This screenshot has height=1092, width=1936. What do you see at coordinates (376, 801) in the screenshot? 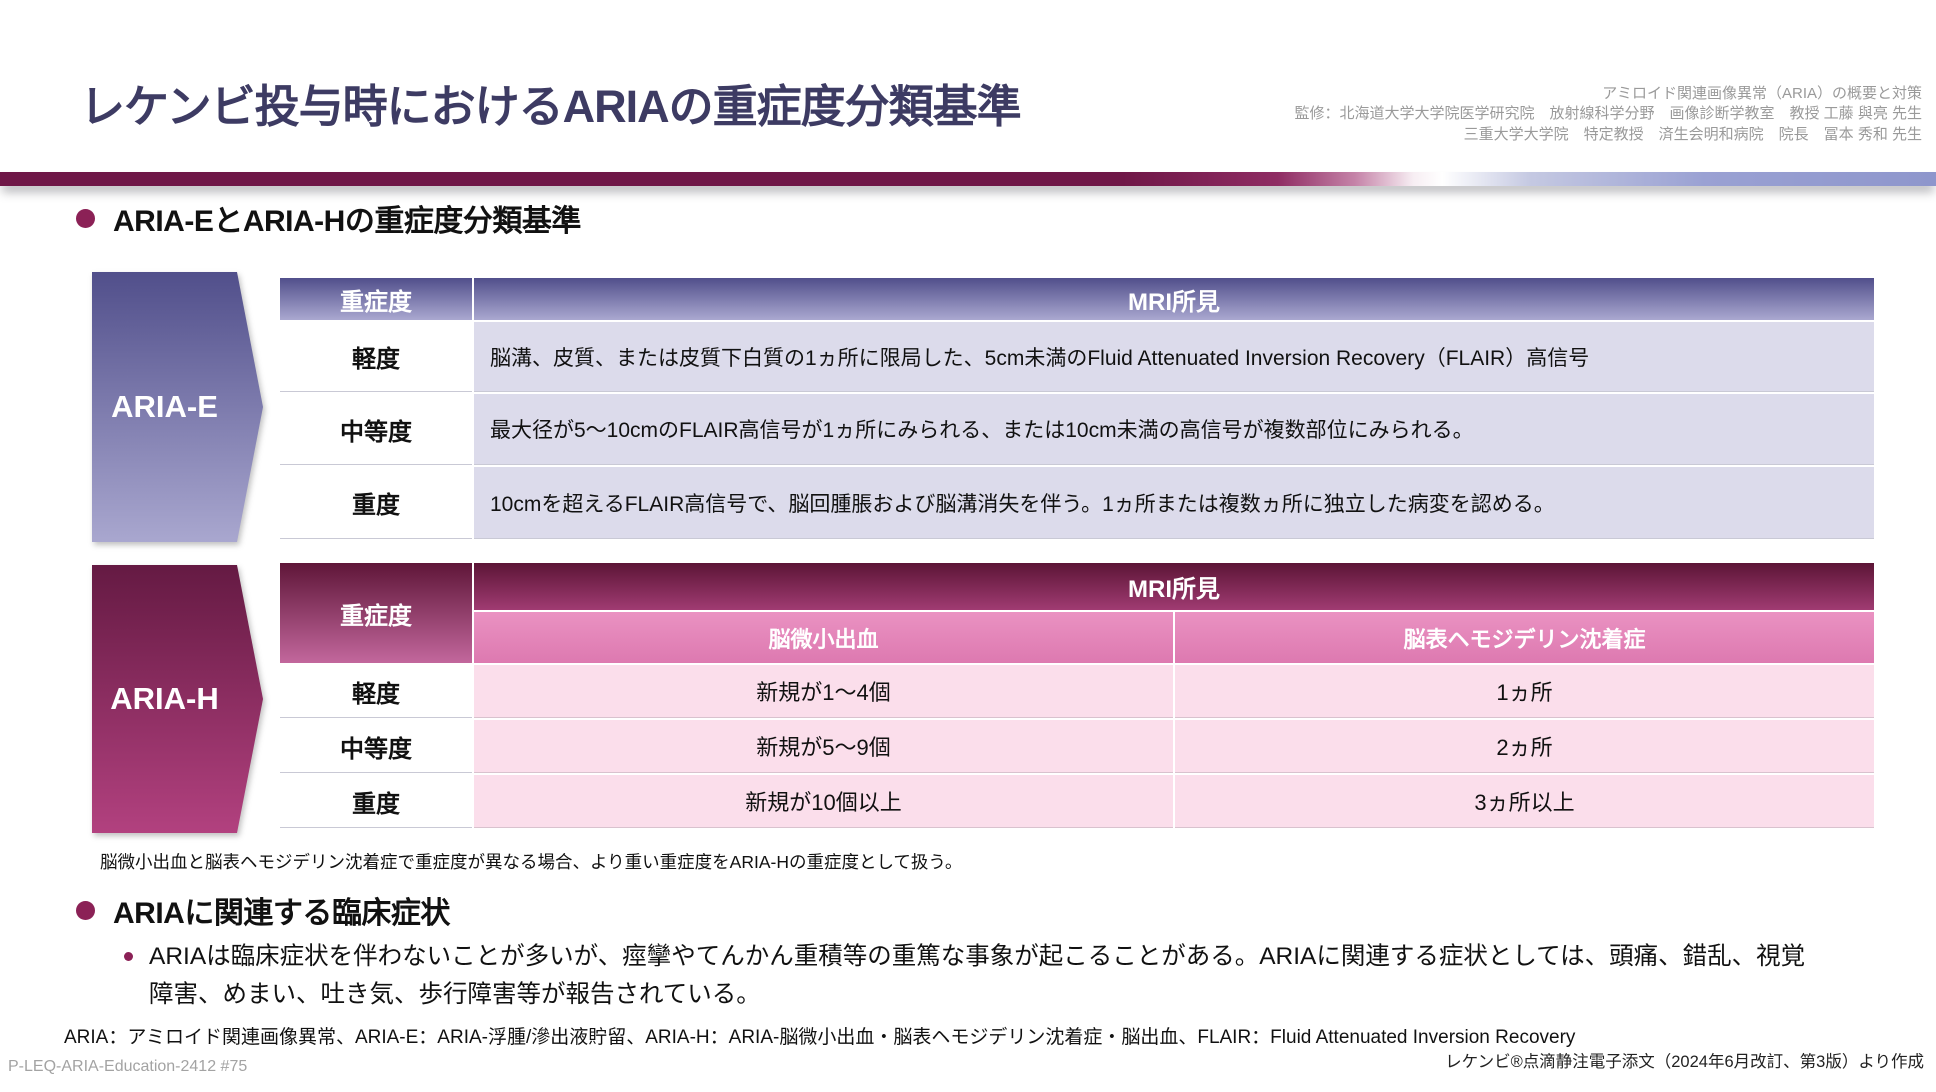
I see `aria-h-row-severity: 重度` at bounding box center [376, 801].